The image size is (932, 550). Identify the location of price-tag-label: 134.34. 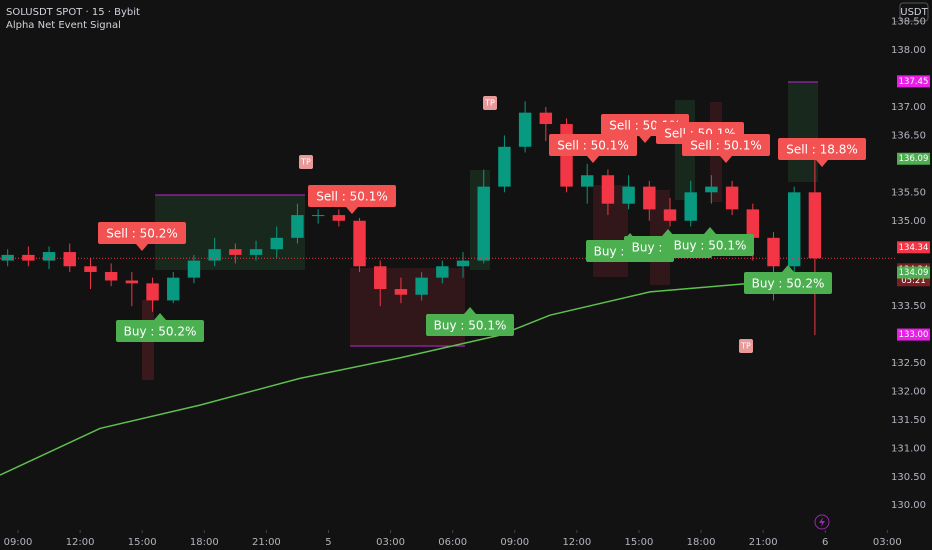
(914, 248).